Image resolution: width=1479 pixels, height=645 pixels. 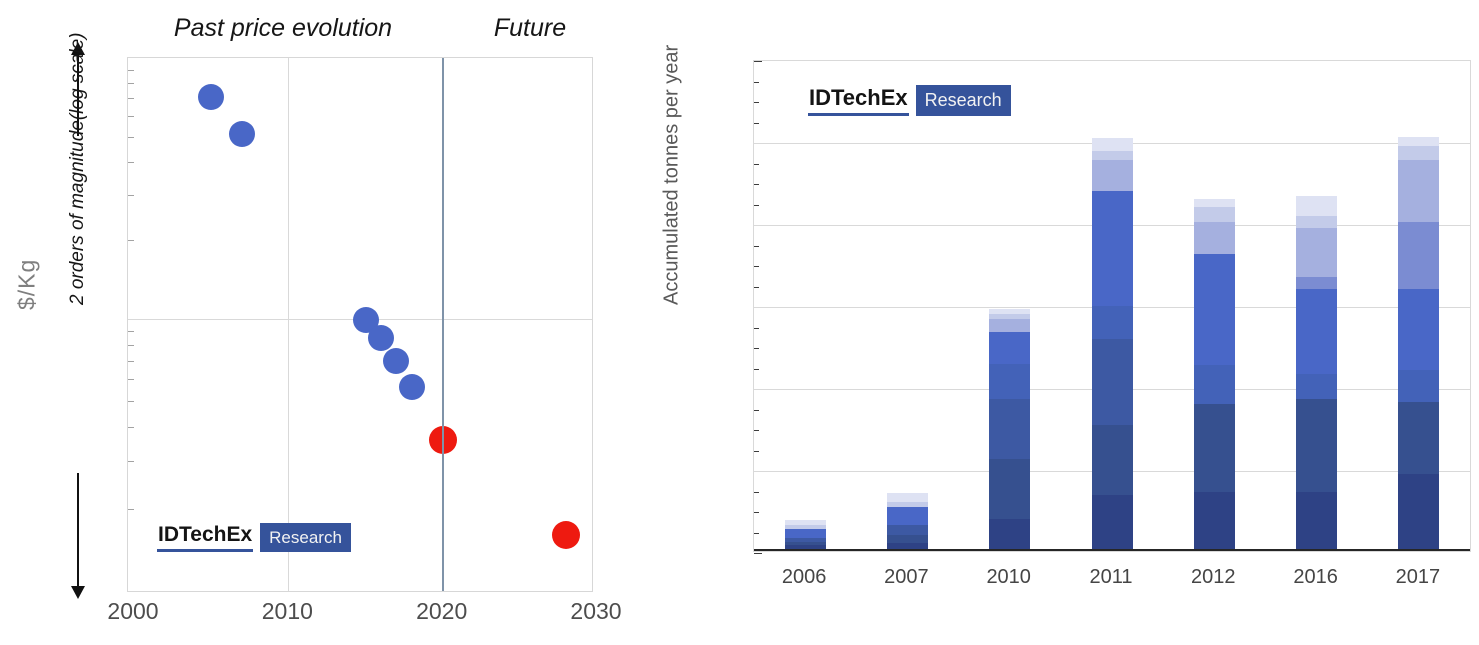 What do you see at coordinates (1418, 577) in the screenshot?
I see `x-tick-label: 2017` at bounding box center [1418, 577].